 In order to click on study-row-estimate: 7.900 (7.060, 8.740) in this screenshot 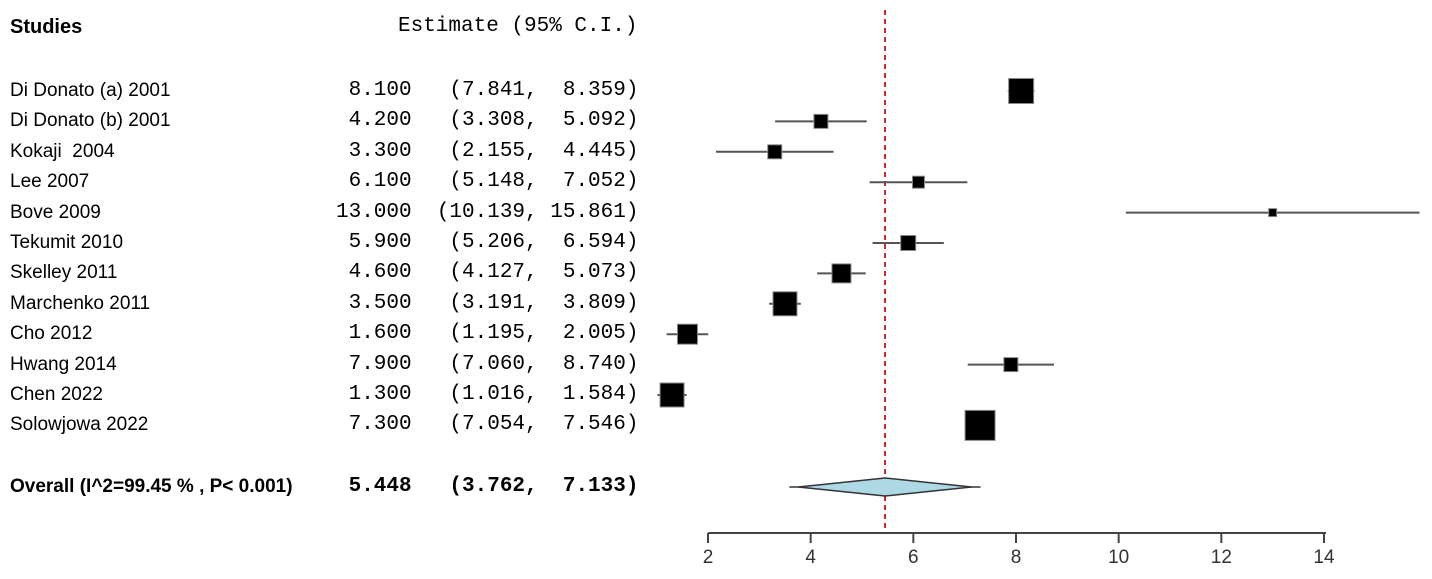, I will do `click(487, 364)`.